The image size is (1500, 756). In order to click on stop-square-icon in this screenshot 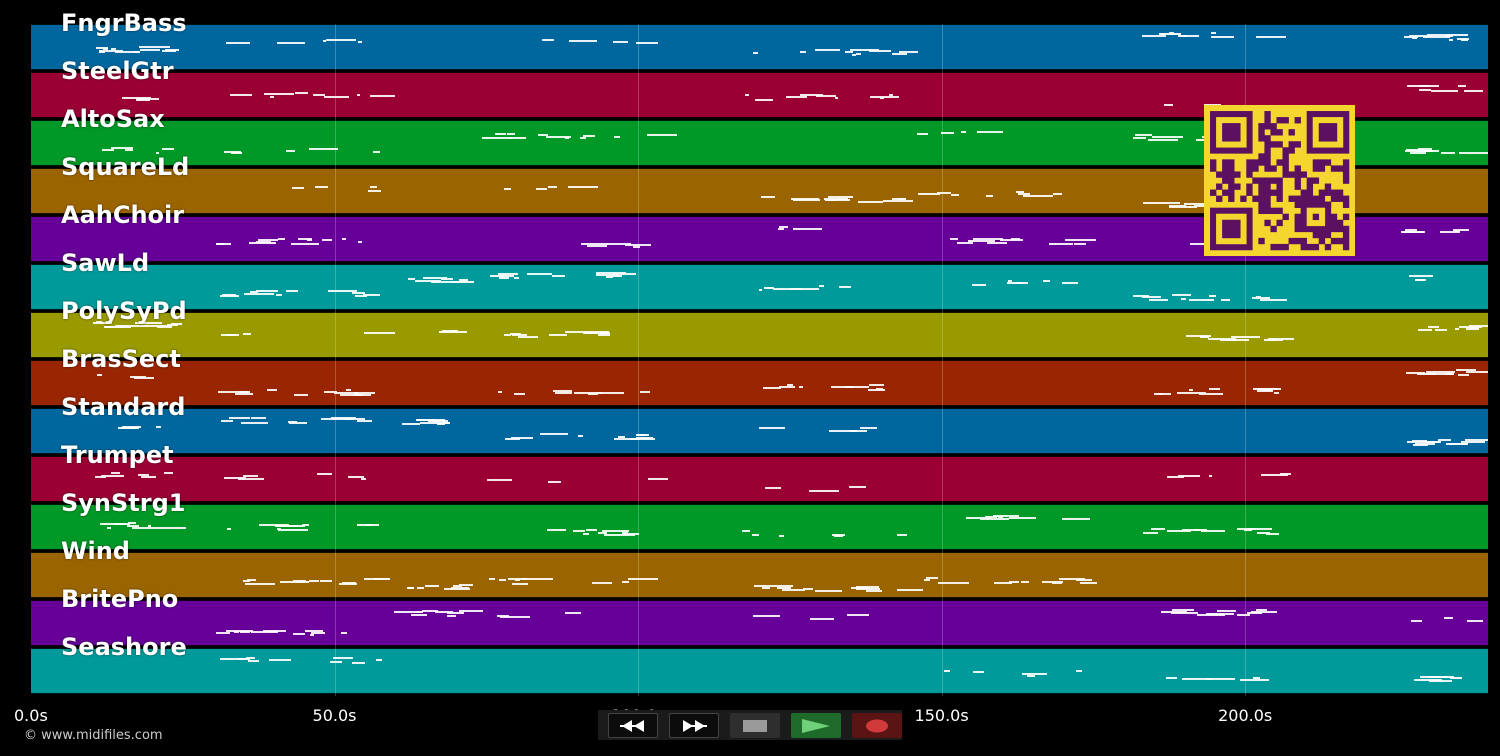, I will do `click(755, 725)`.